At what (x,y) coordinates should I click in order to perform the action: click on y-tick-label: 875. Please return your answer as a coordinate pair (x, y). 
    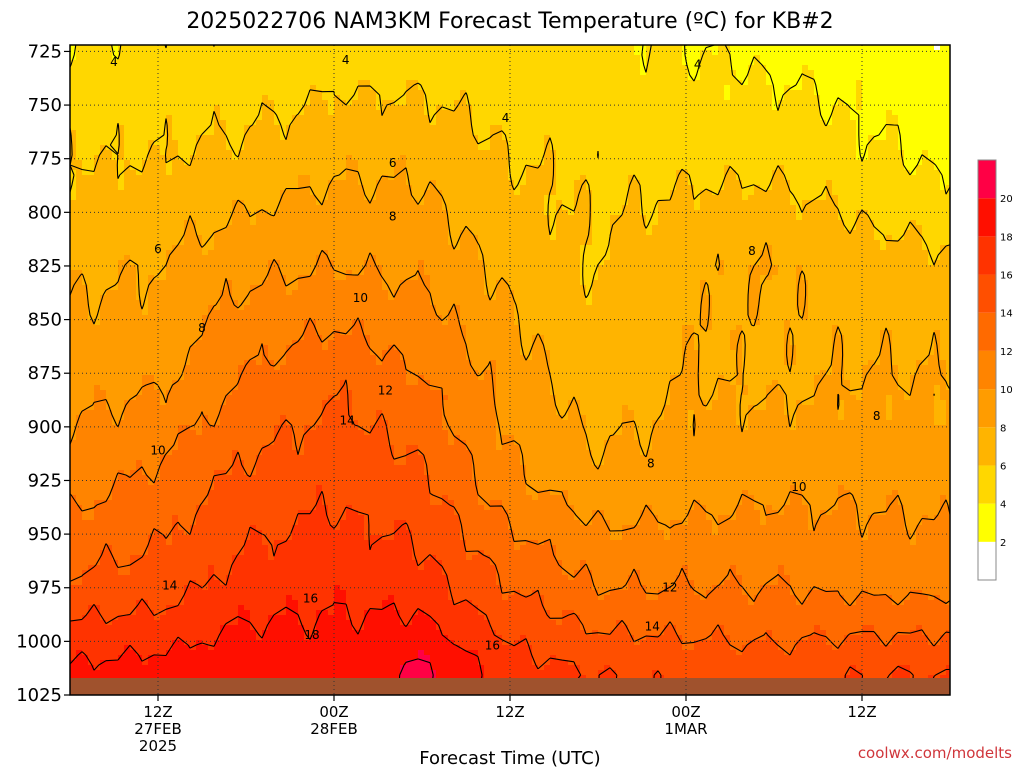
    Looking at the image, I should click on (45, 373).